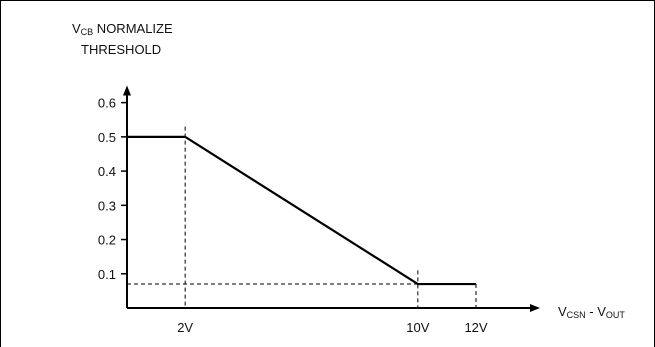 The height and width of the screenshot is (347, 655). What do you see at coordinates (107, 274) in the screenshot?
I see `y-tick-label: 0.1` at bounding box center [107, 274].